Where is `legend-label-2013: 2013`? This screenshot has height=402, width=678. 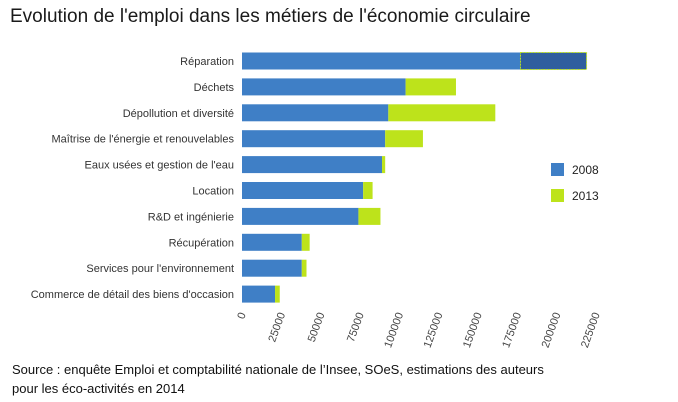 legend-label-2013: 2013 is located at coordinates (585, 196).